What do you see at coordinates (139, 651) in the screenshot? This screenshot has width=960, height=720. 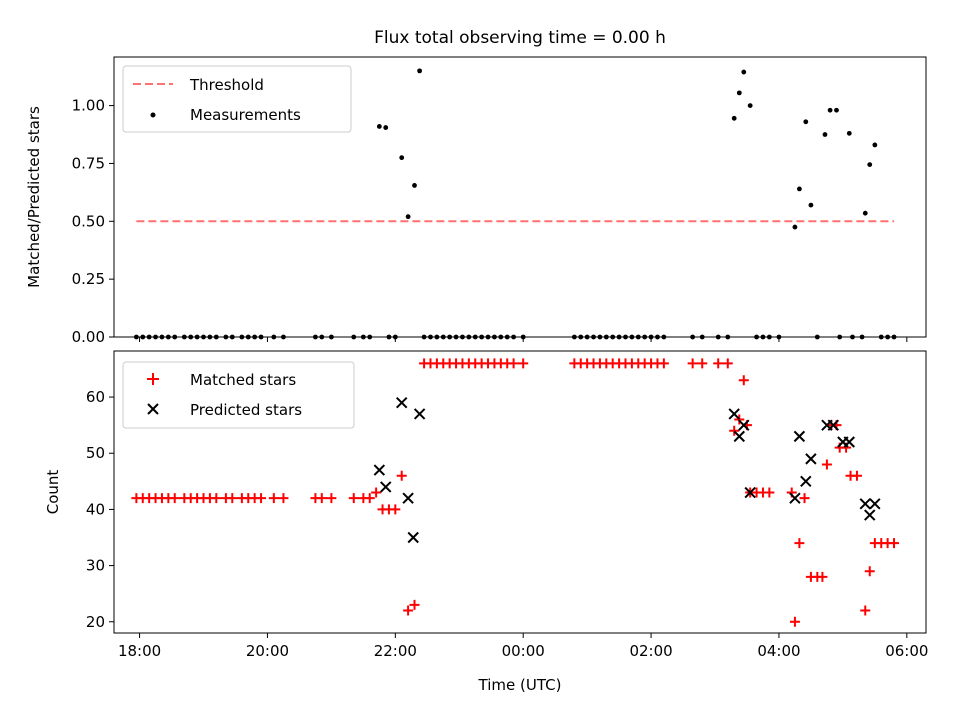 I see `x-tick-label: 18:00` at bounding box center [139, 651].